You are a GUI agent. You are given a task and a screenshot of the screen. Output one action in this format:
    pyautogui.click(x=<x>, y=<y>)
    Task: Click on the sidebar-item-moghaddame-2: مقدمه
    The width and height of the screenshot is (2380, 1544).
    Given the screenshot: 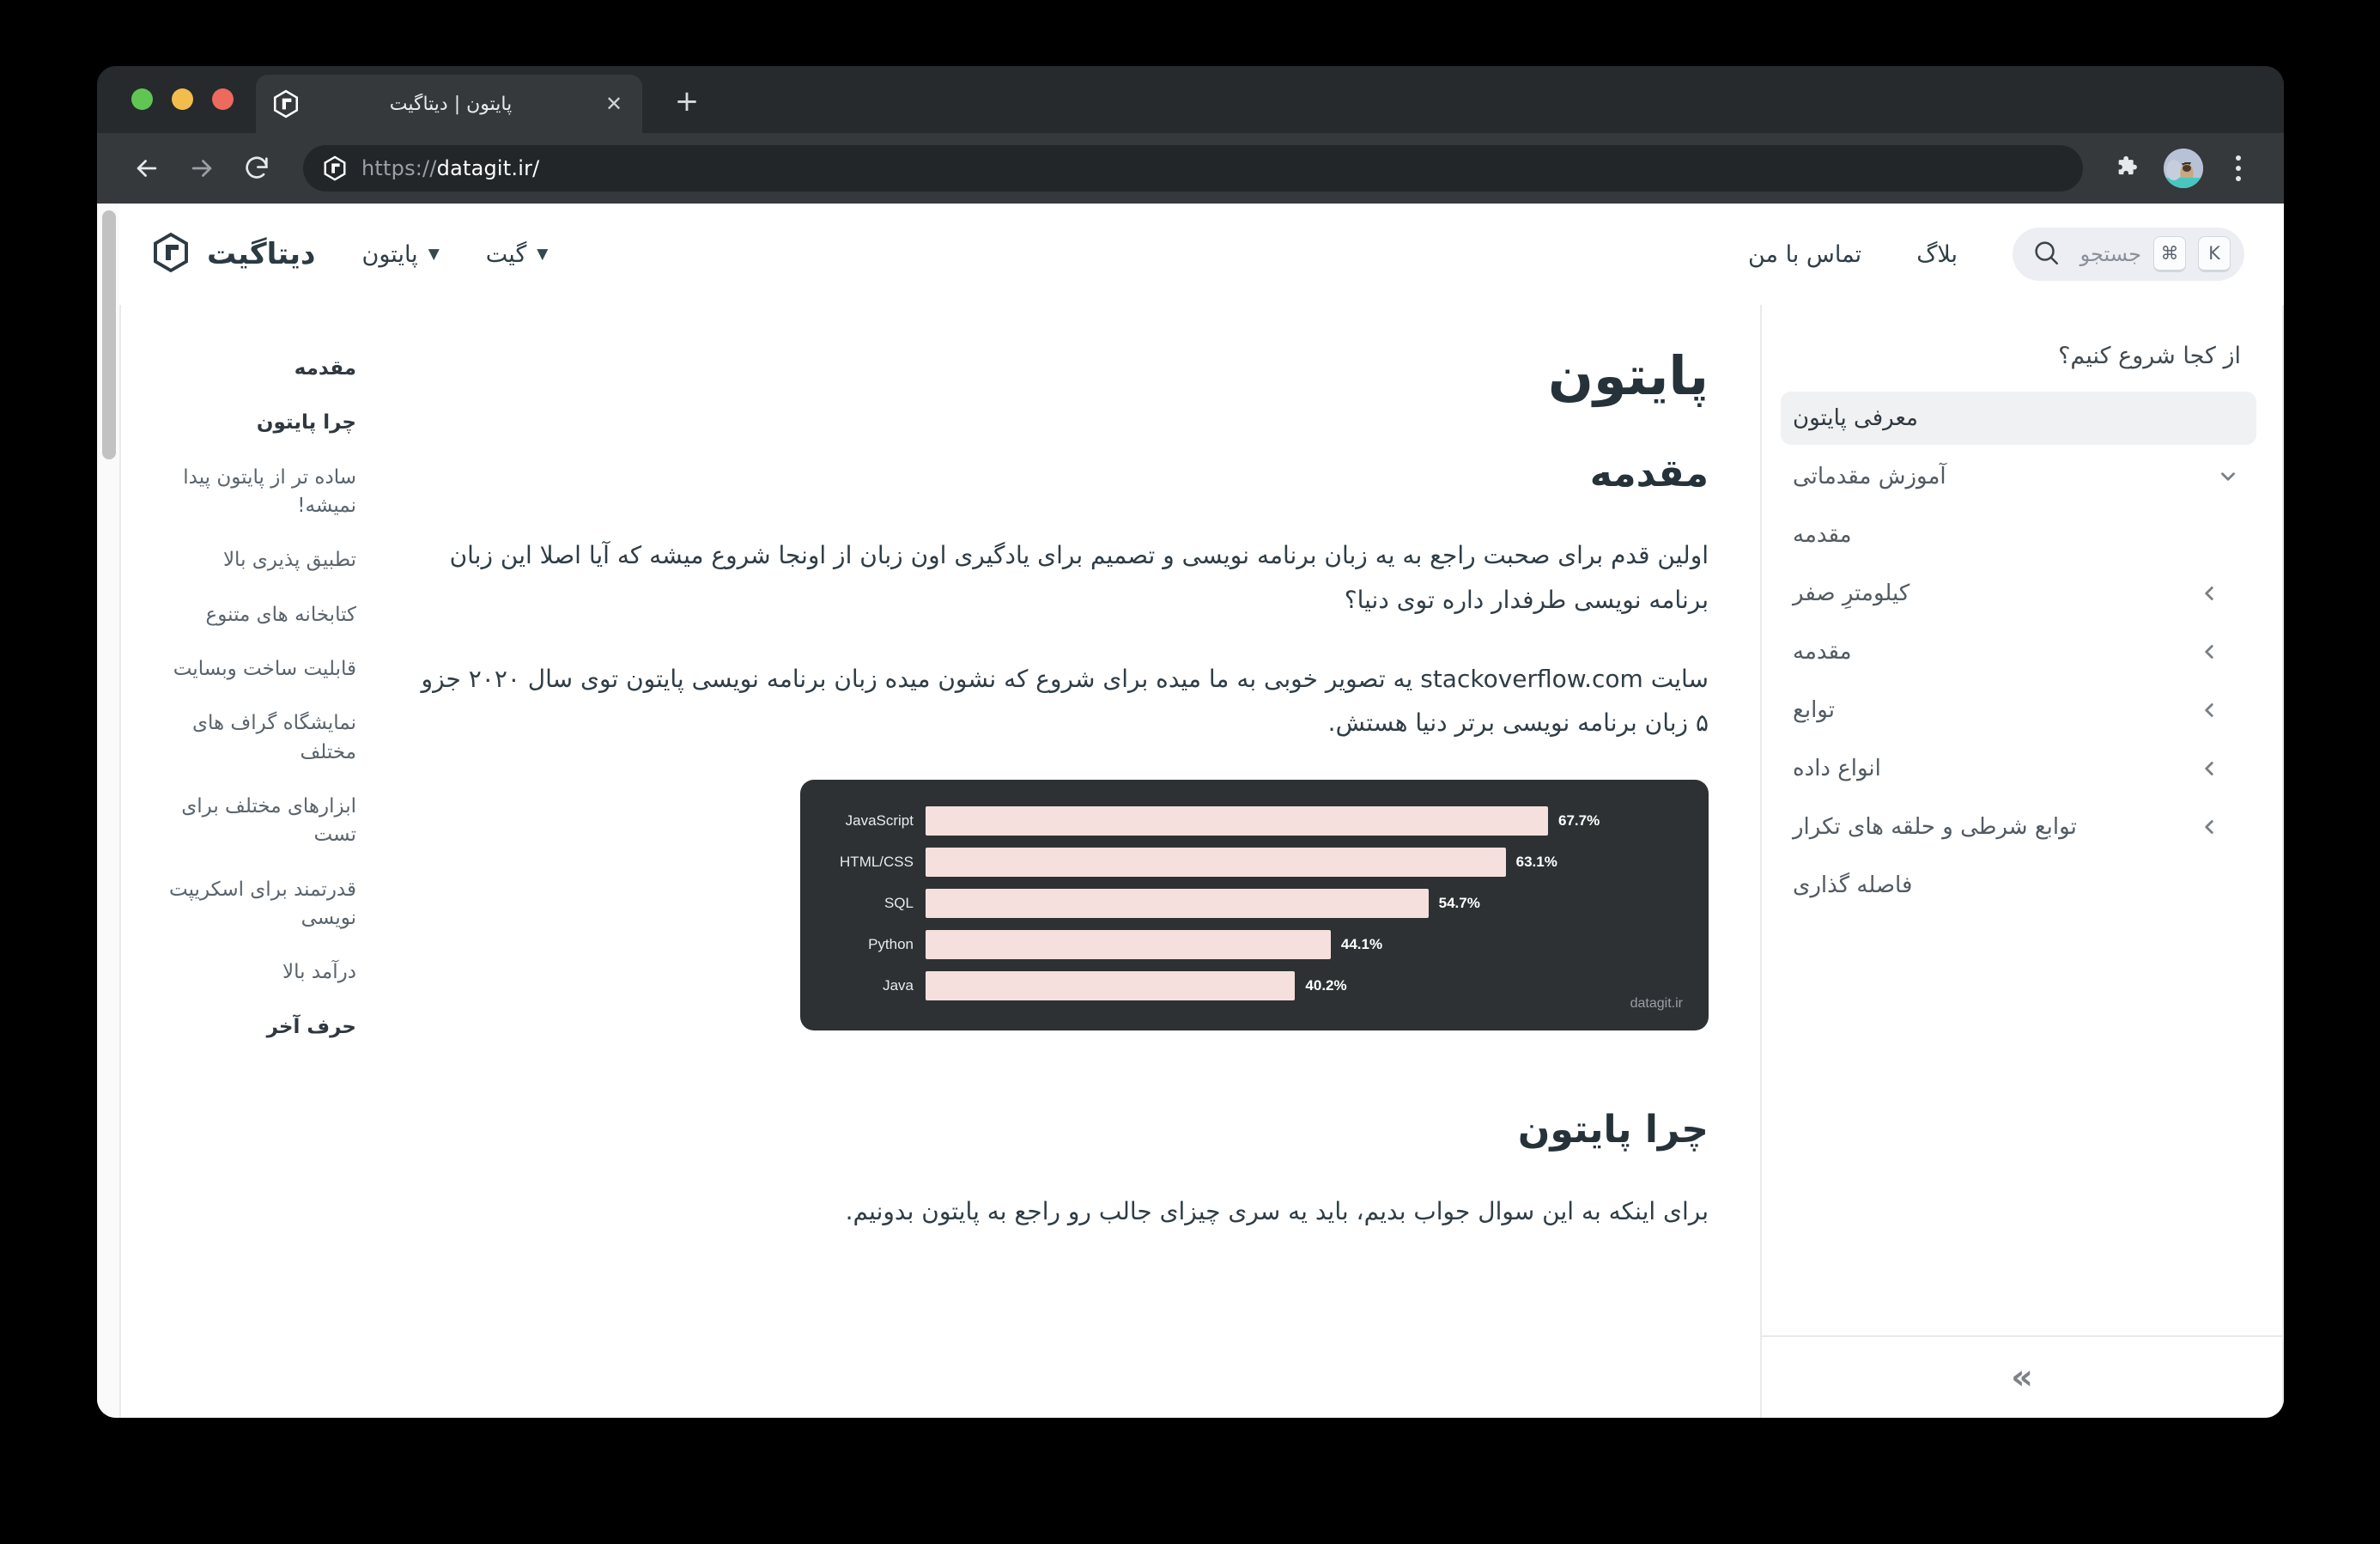 What is the action you would take?
    pyautogui.click(x=2018, y=651)
    